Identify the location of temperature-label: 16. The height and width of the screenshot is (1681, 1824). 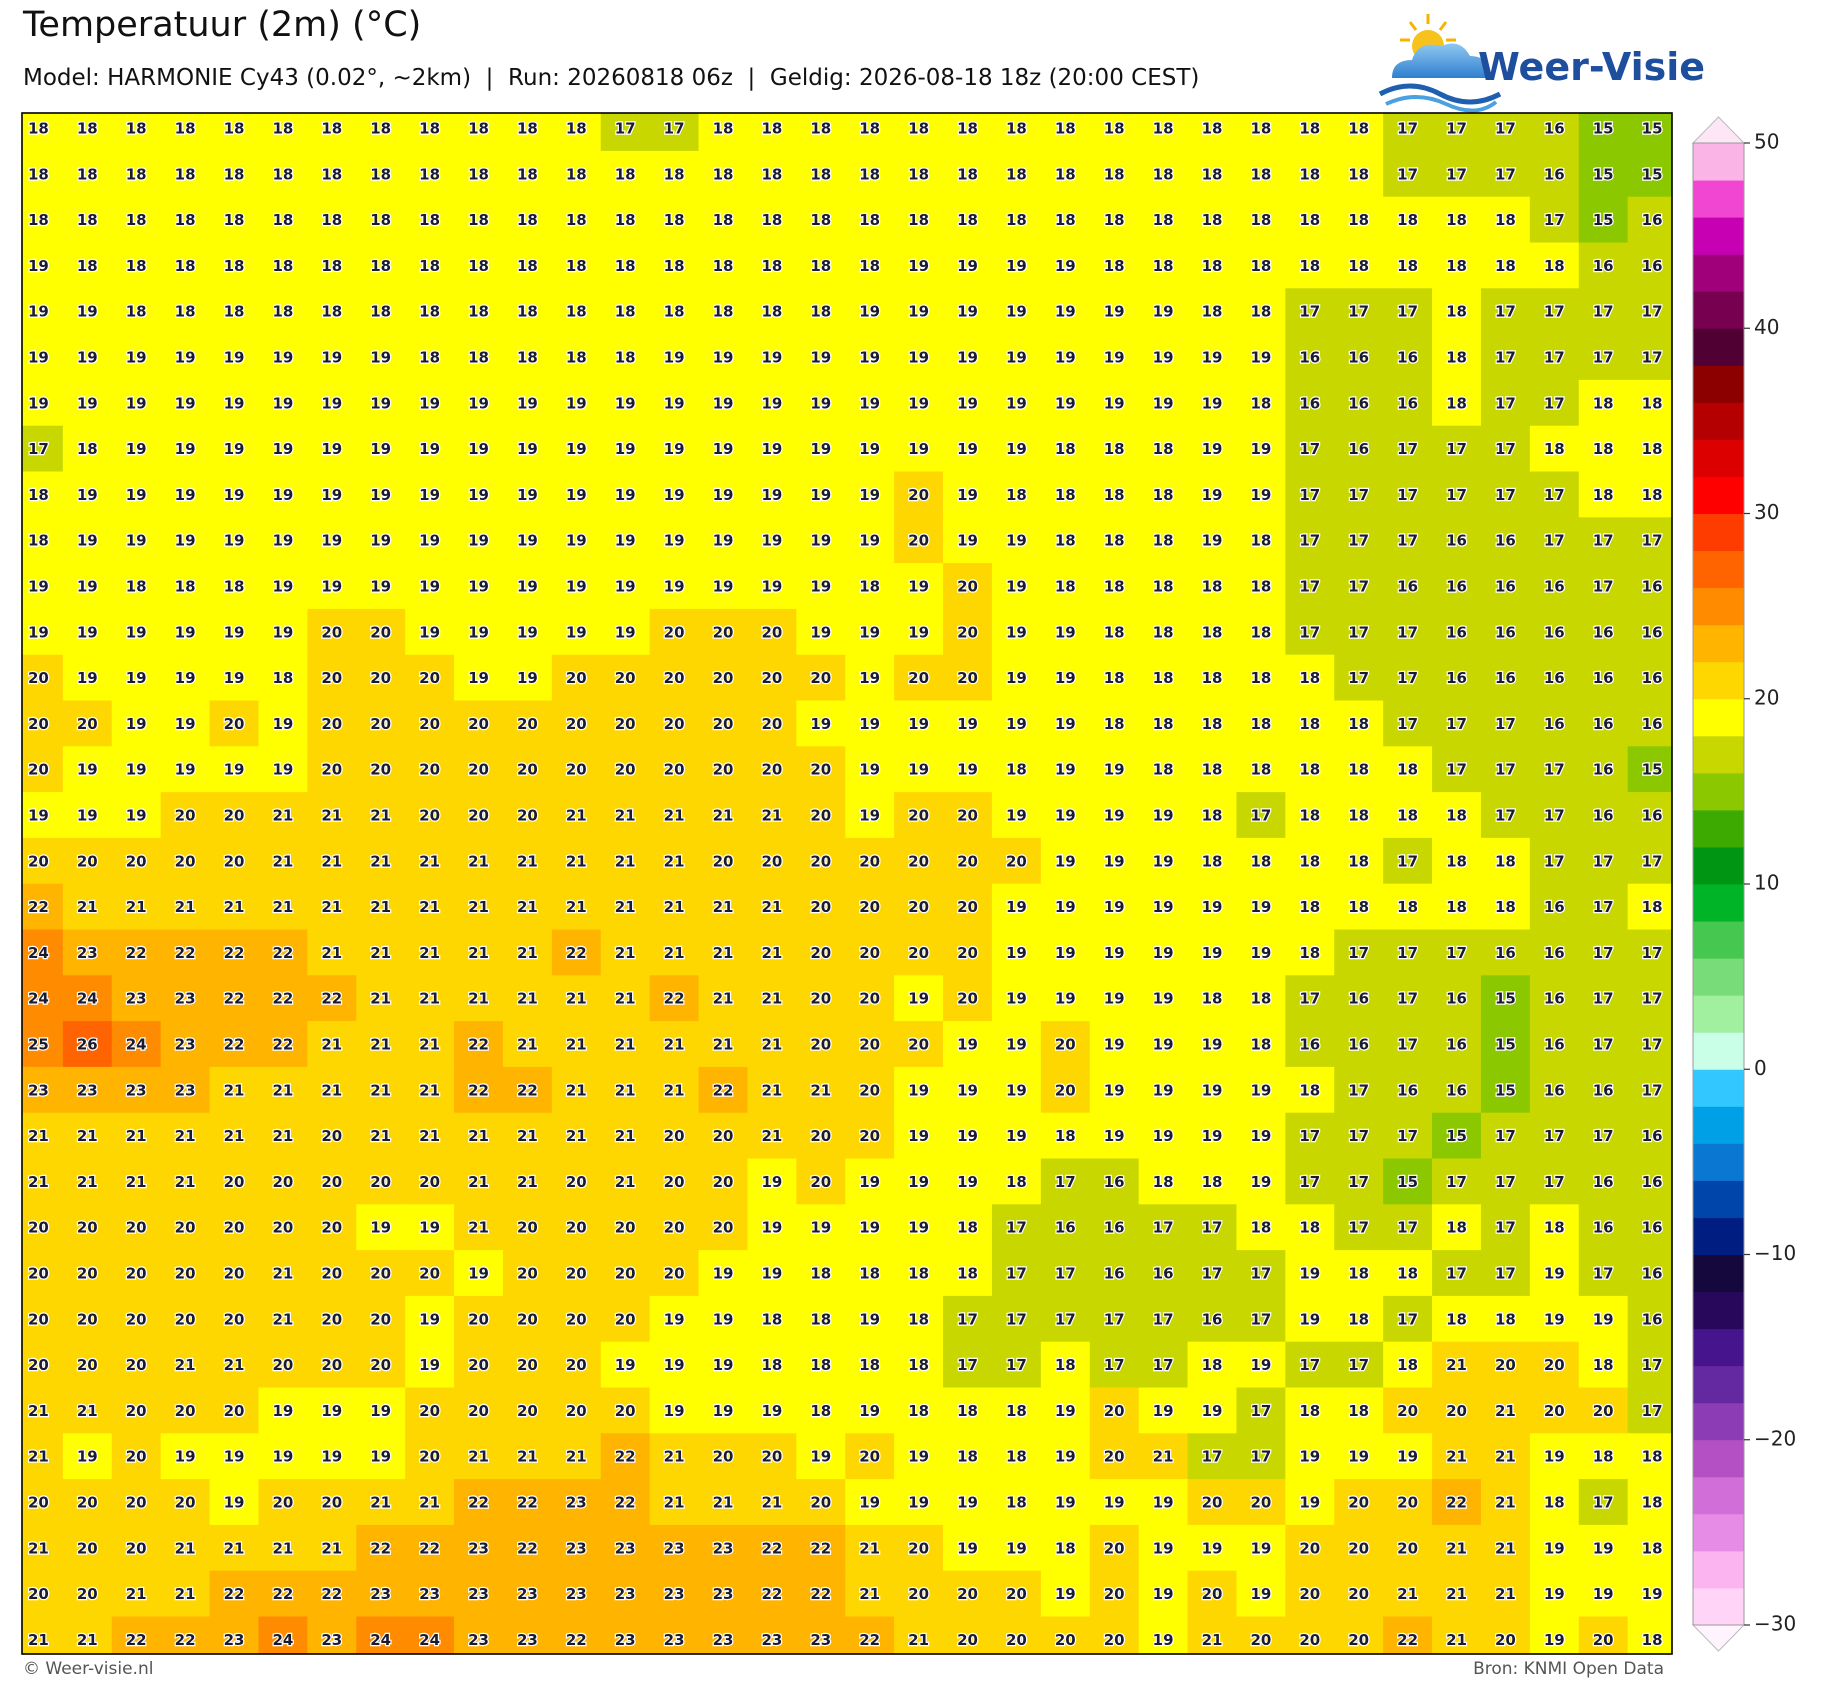
(1554, 953).